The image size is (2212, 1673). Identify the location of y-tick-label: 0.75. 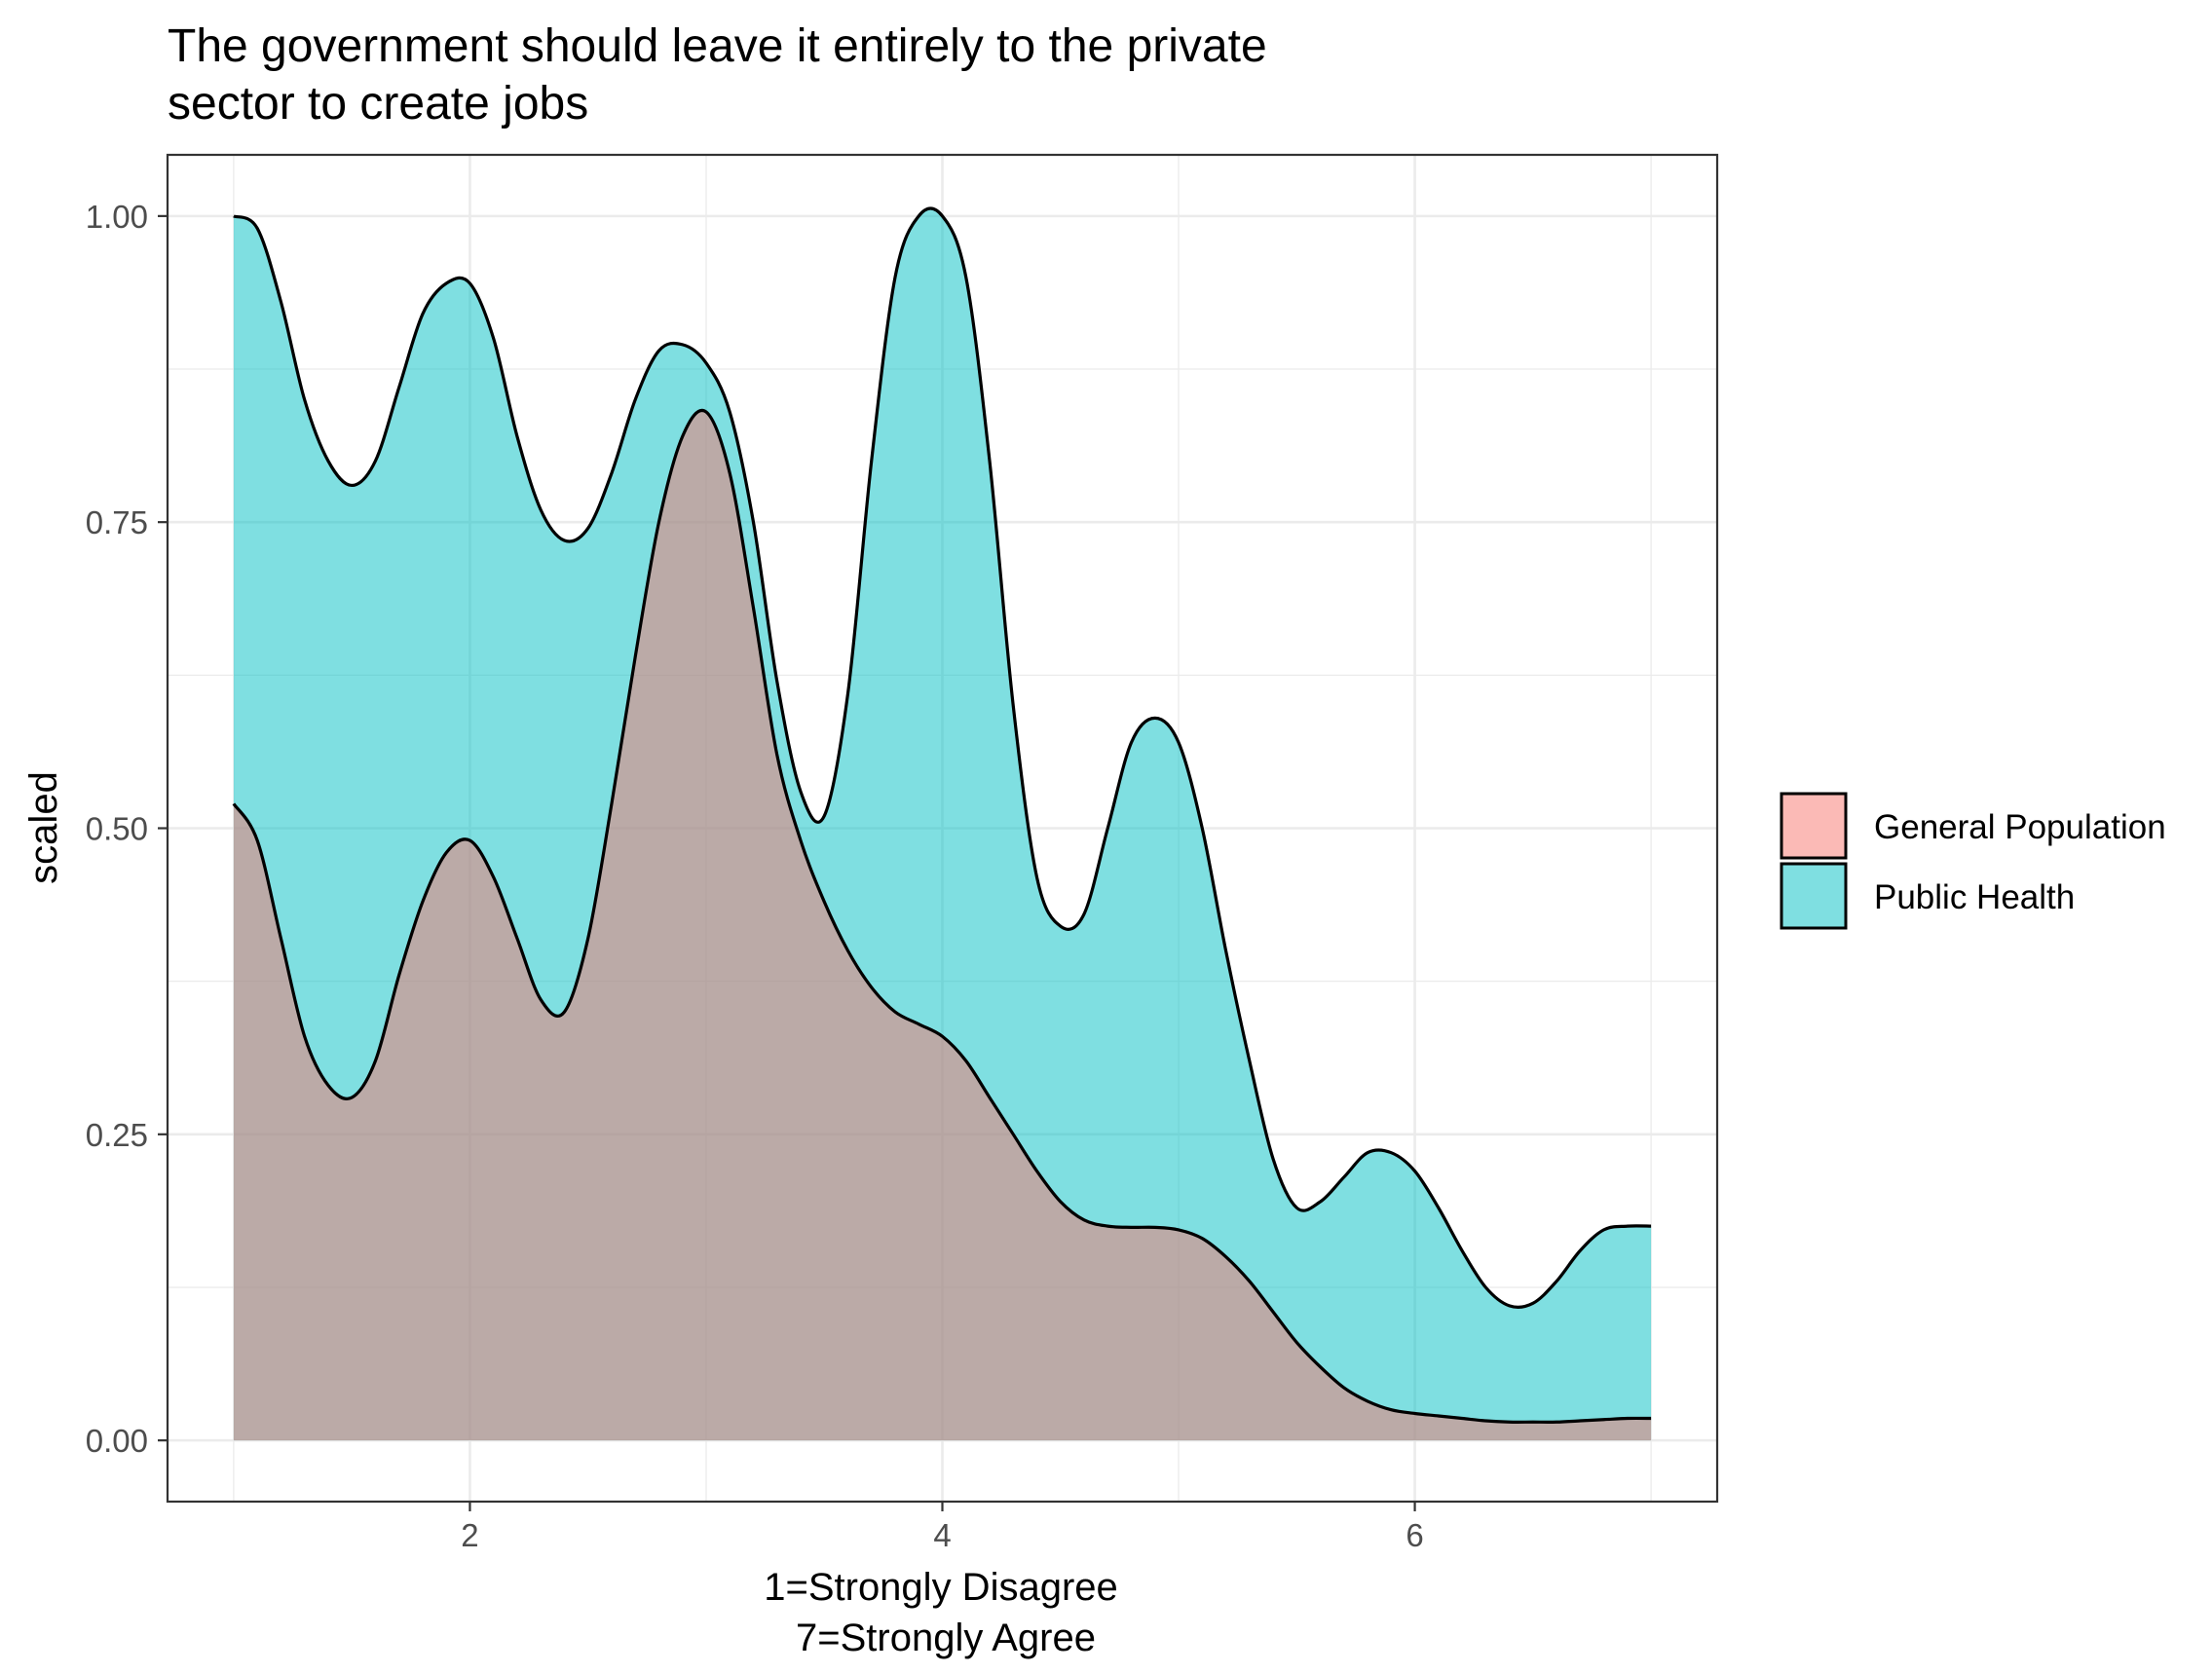
(117, 522).